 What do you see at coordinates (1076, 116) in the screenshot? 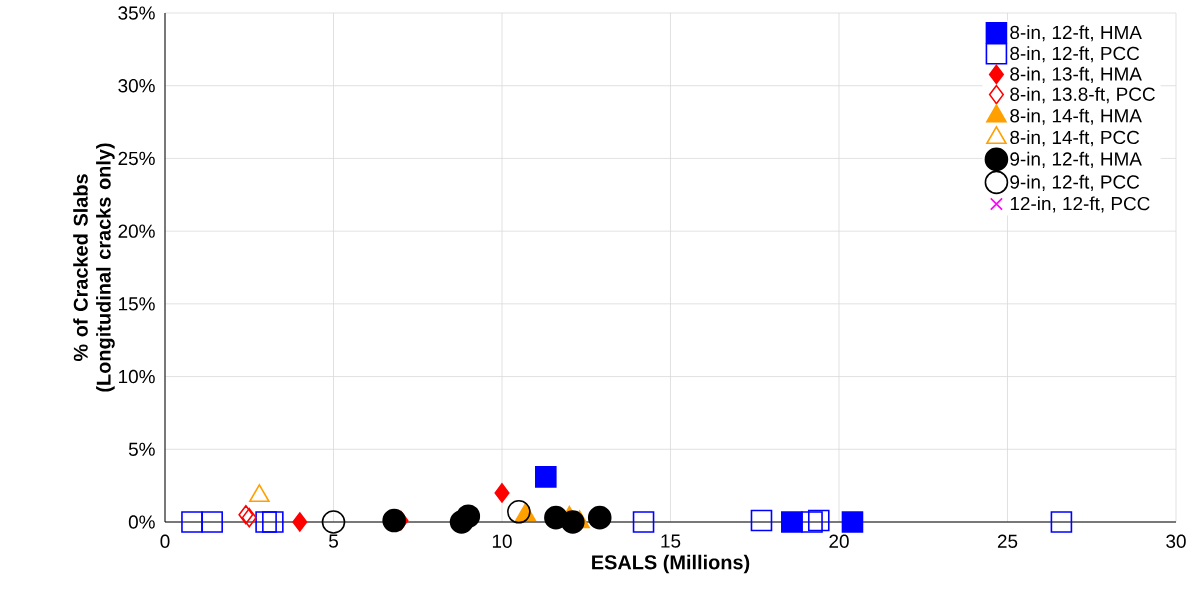
I see `legend-label: 8-in, 14-ft, HMA` at bounding box center [1076, 116].